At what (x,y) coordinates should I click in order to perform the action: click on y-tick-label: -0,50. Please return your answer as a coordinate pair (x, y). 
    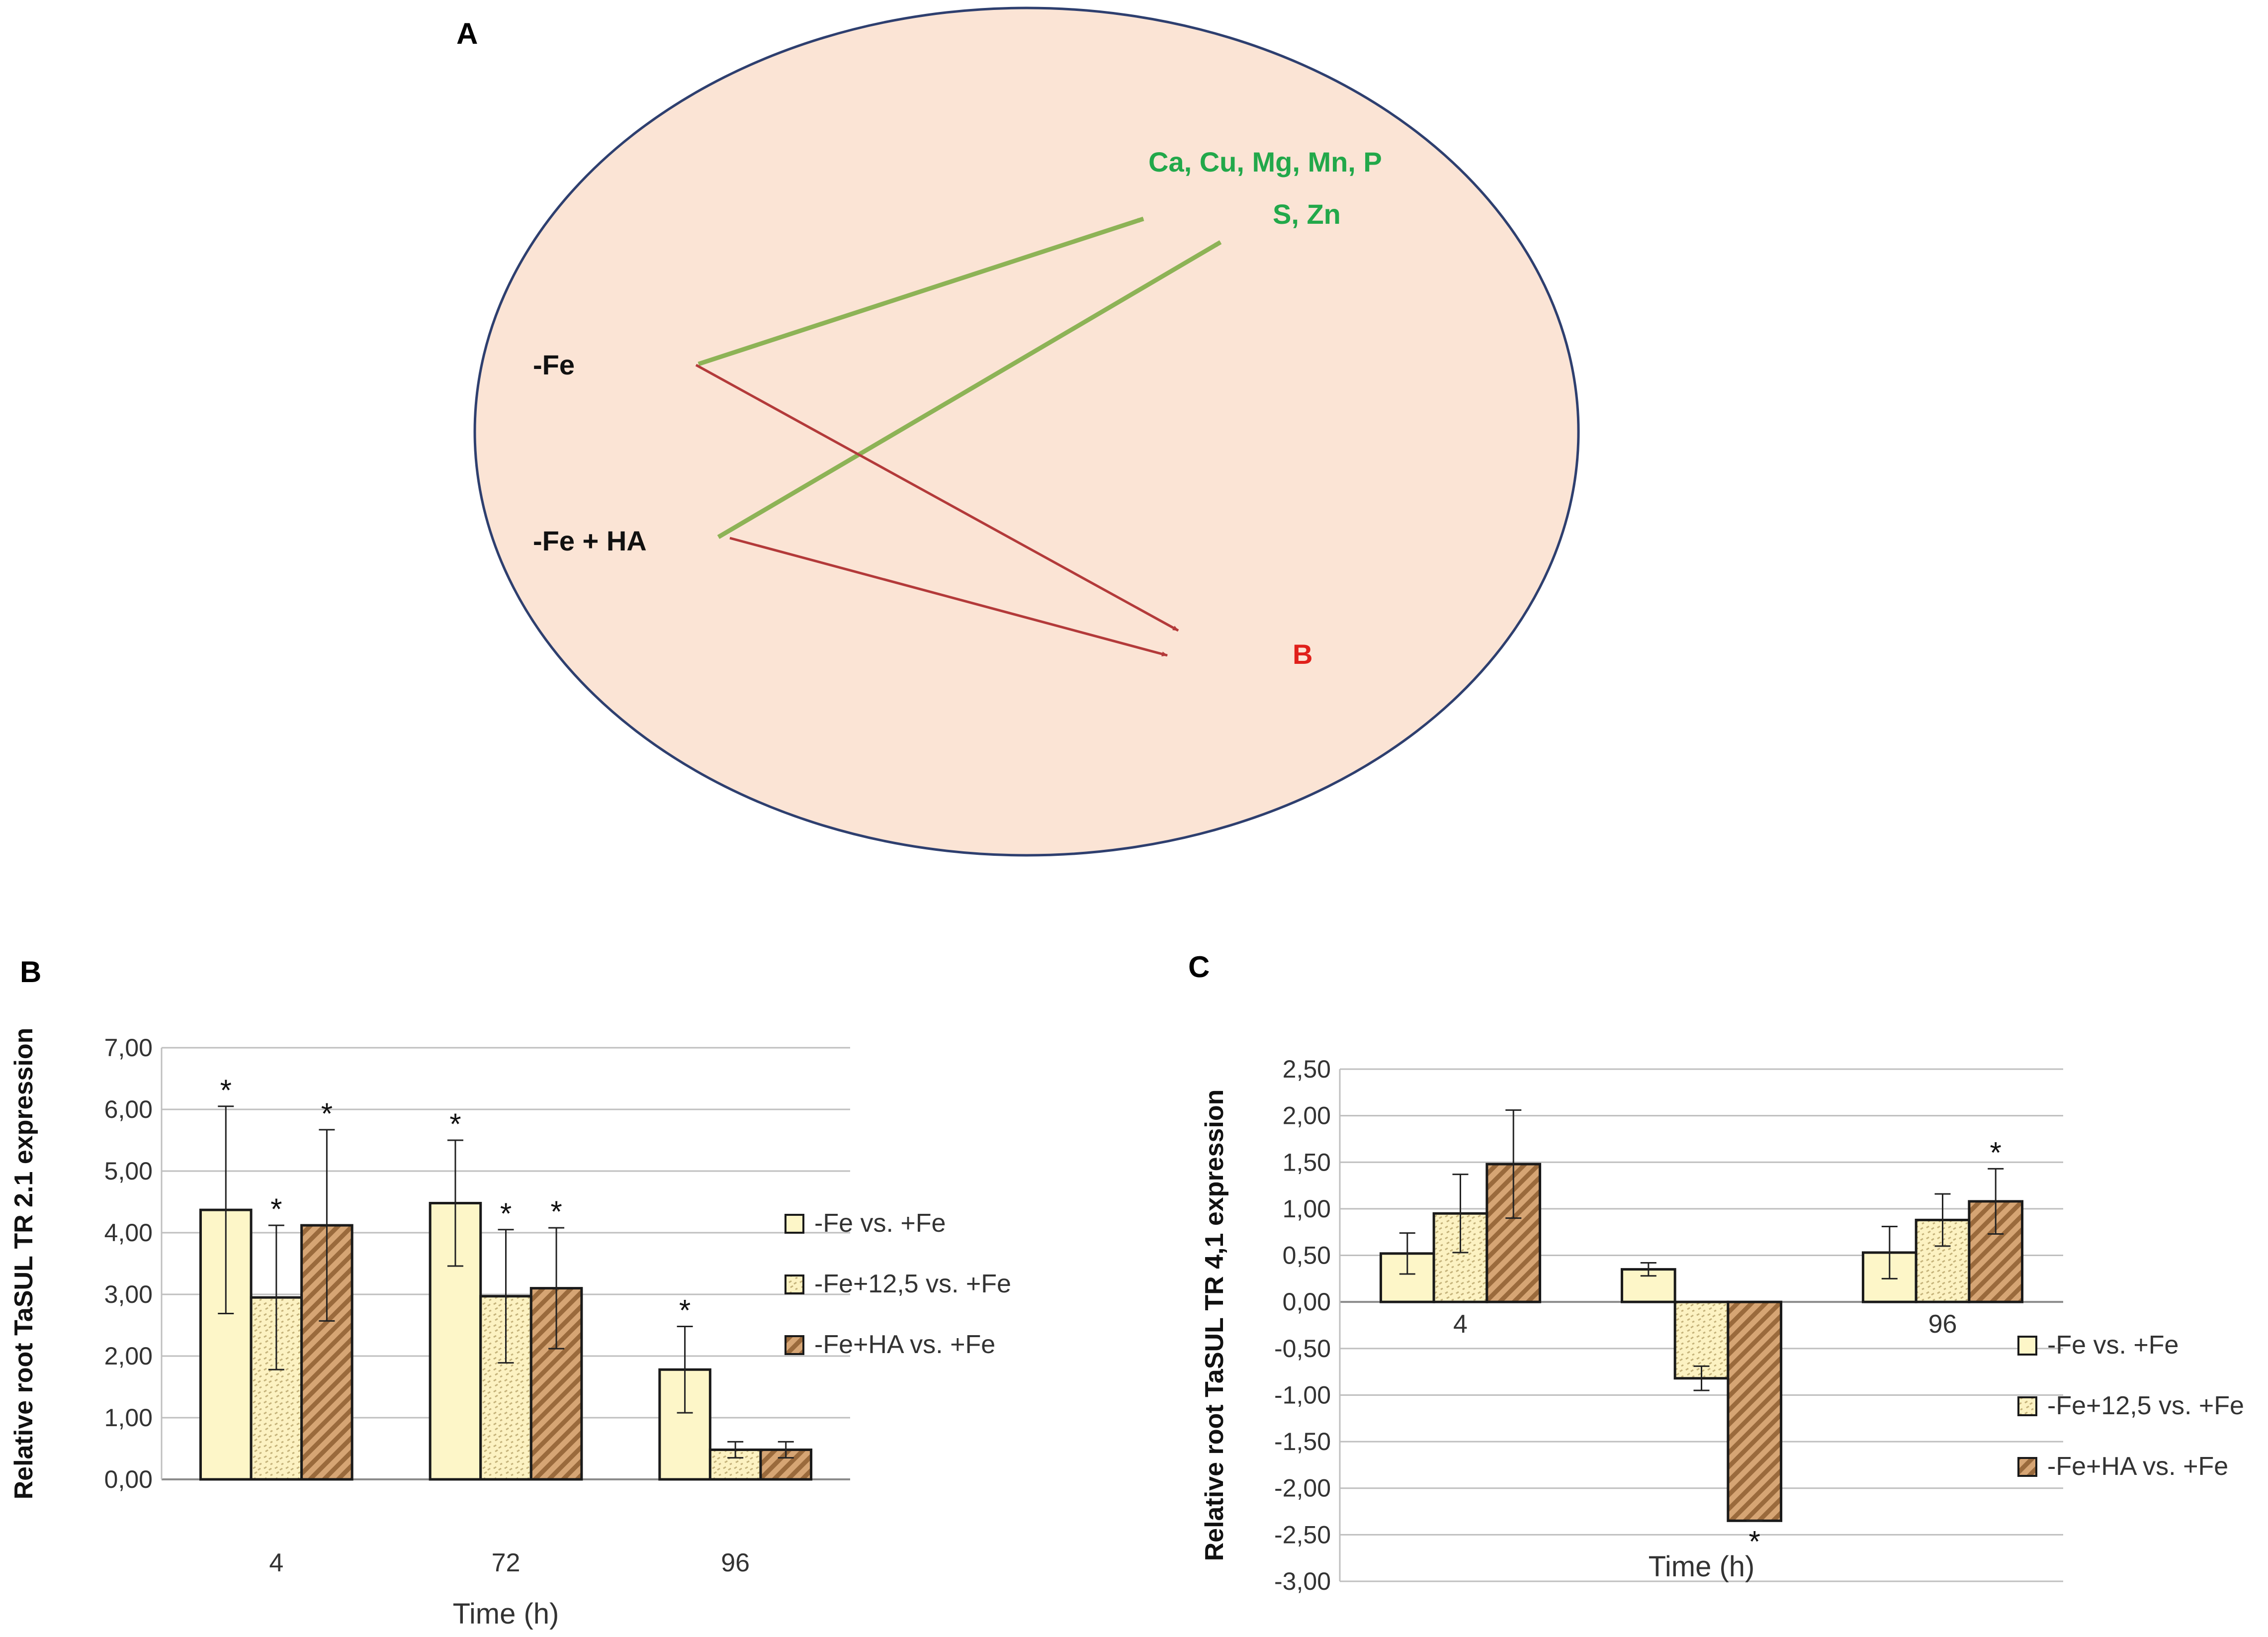
    Looking at the image, I should click on (1302, 1349).